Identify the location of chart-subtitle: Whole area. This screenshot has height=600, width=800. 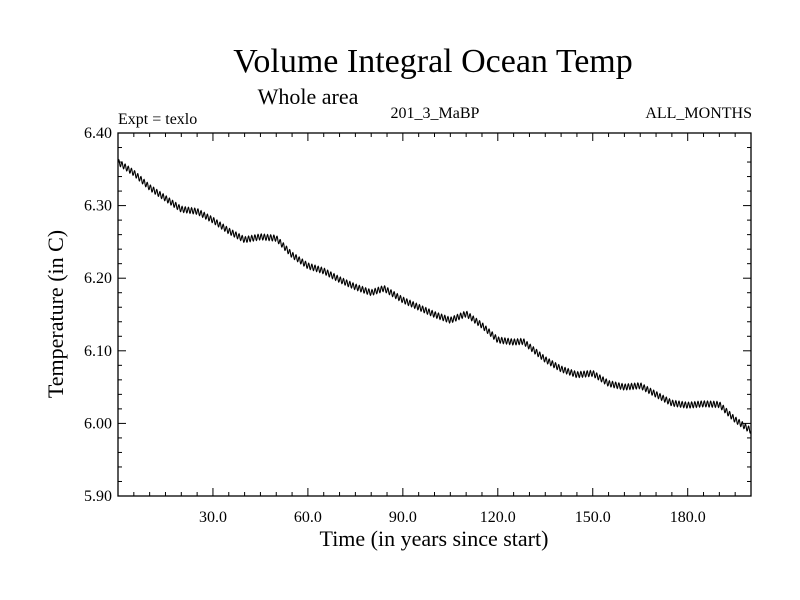
(308, 96).